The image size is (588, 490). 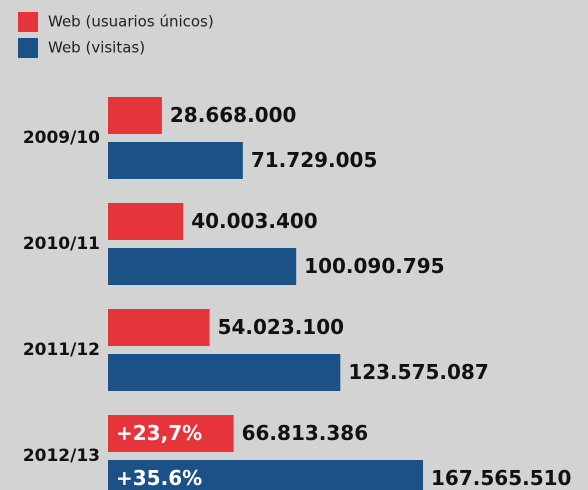 What do you see at coordinates (374, 266) in the screenshot?
I see `value-label: 100.090.795` at bounding box center [374, 266].